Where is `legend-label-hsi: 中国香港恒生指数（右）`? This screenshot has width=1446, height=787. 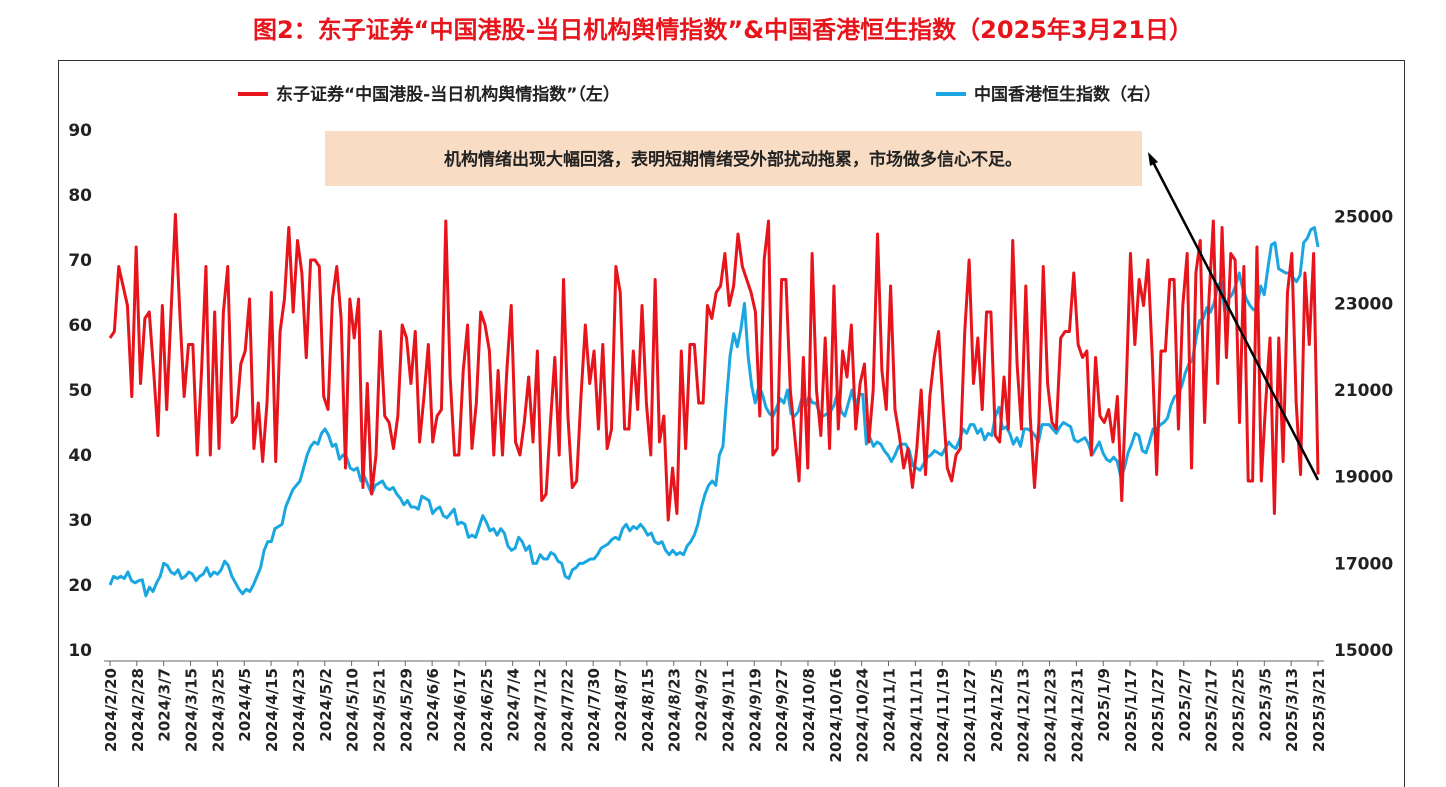 legend-label-hsi: 中国香港恒生指数（右） is located at coordinates (1067, 94).